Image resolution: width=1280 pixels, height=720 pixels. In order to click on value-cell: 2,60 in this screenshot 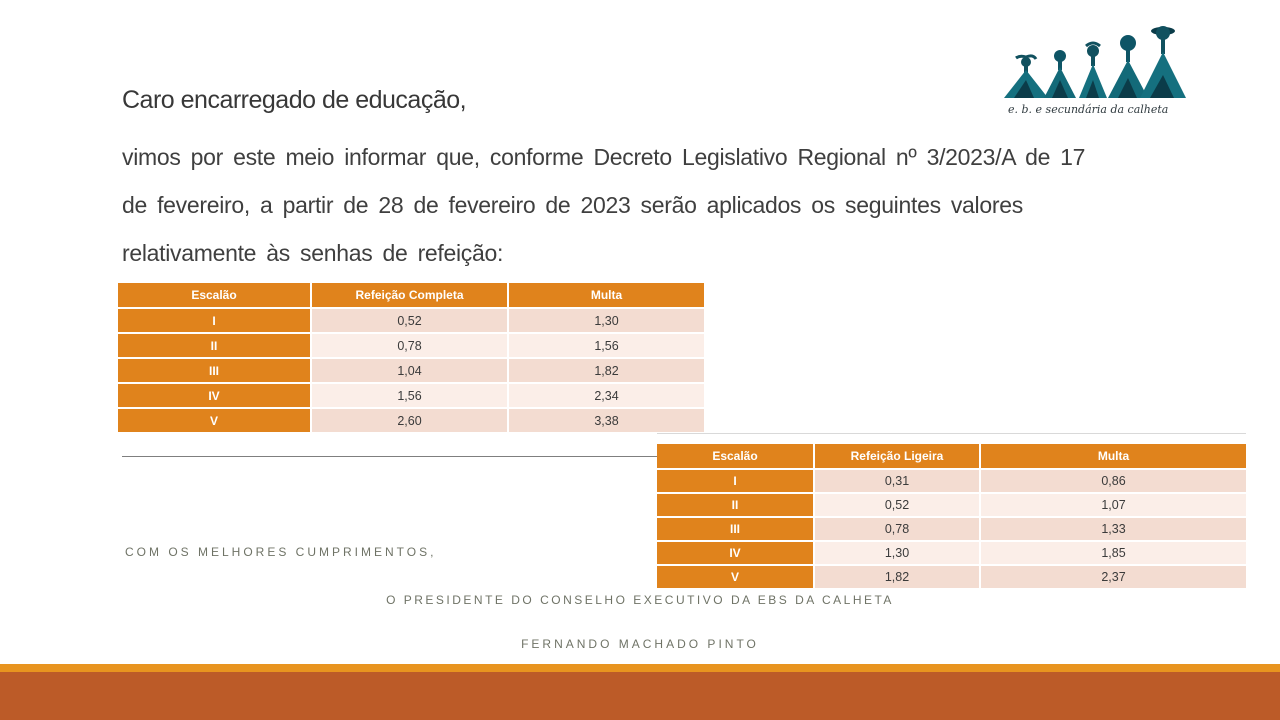, I will do `click(409, 420)`.